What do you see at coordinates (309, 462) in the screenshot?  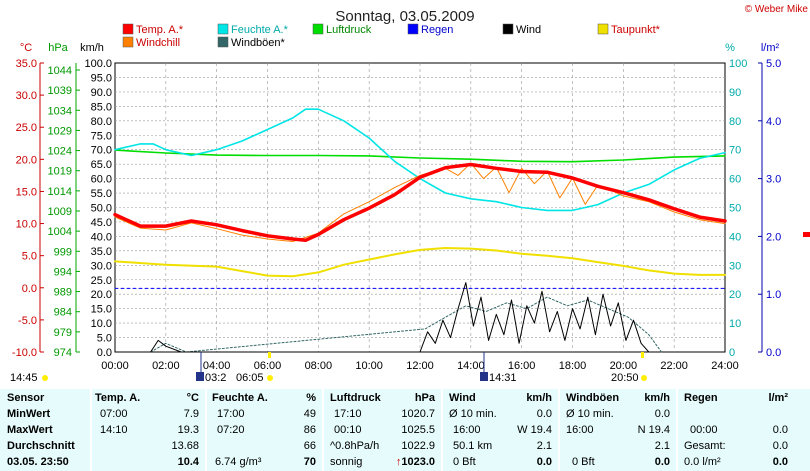 I see `feuchte-current-value: 70` at bounding box center [309, 462].